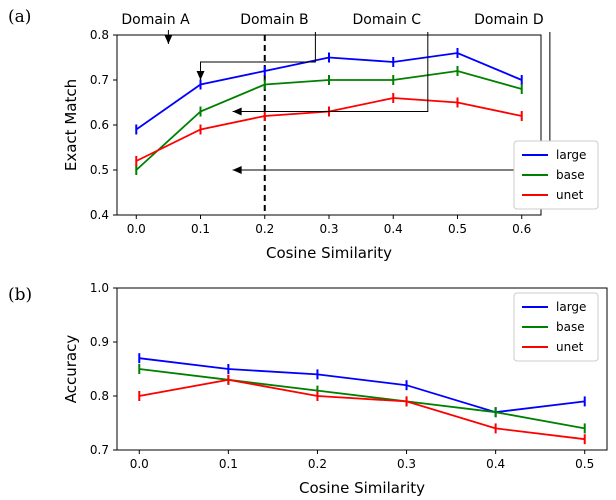 Image resolution: width=616 pixels, height=500 pixels. What do you see at coordinates (155, 20) in the screenshot?
I see `domain-label: Domain A` at bounding box center [155, 20].